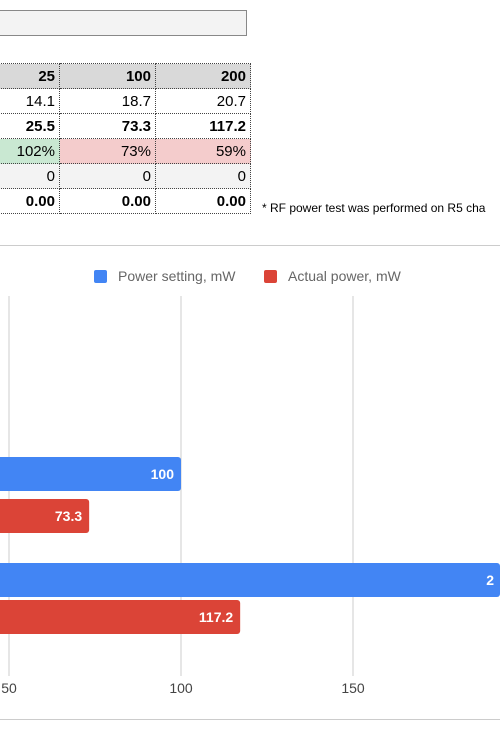  I want to click on chart-legend: Power setting, mW Actual power, mW, so click(248, 276).